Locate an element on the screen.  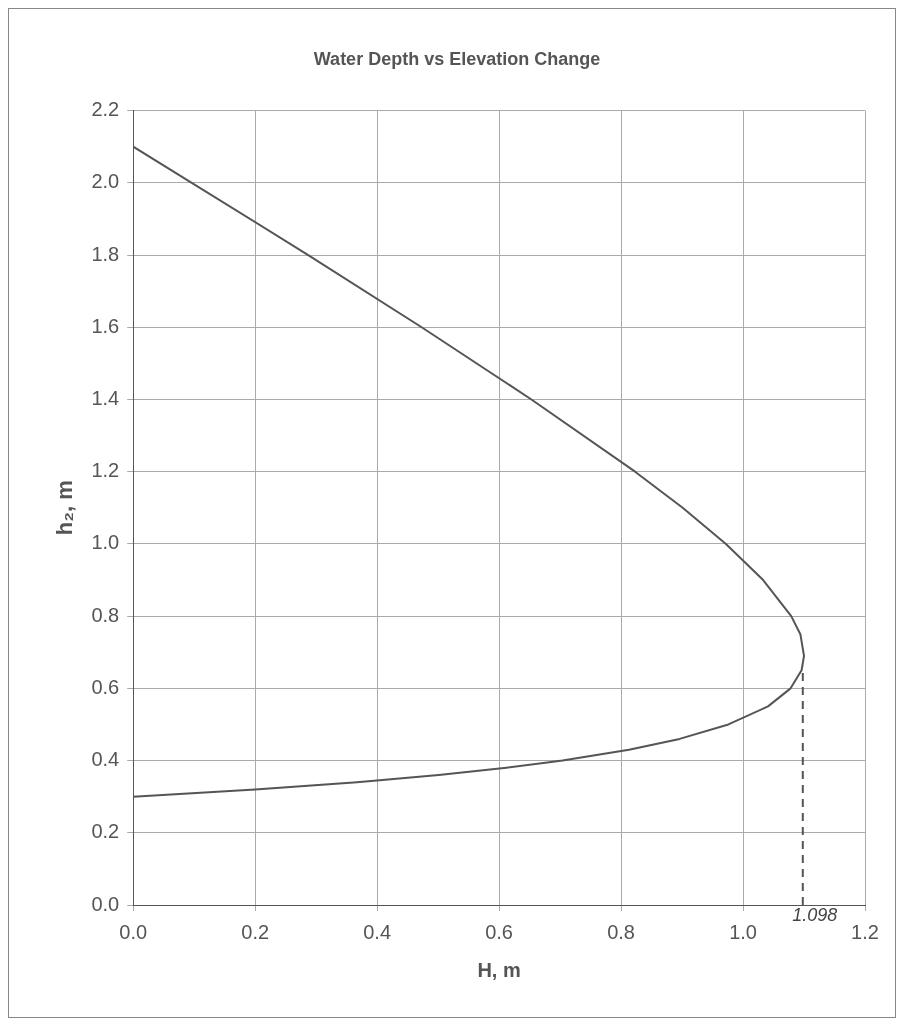
y-axis-title: h₂, m is located at coordinates (65, 508).